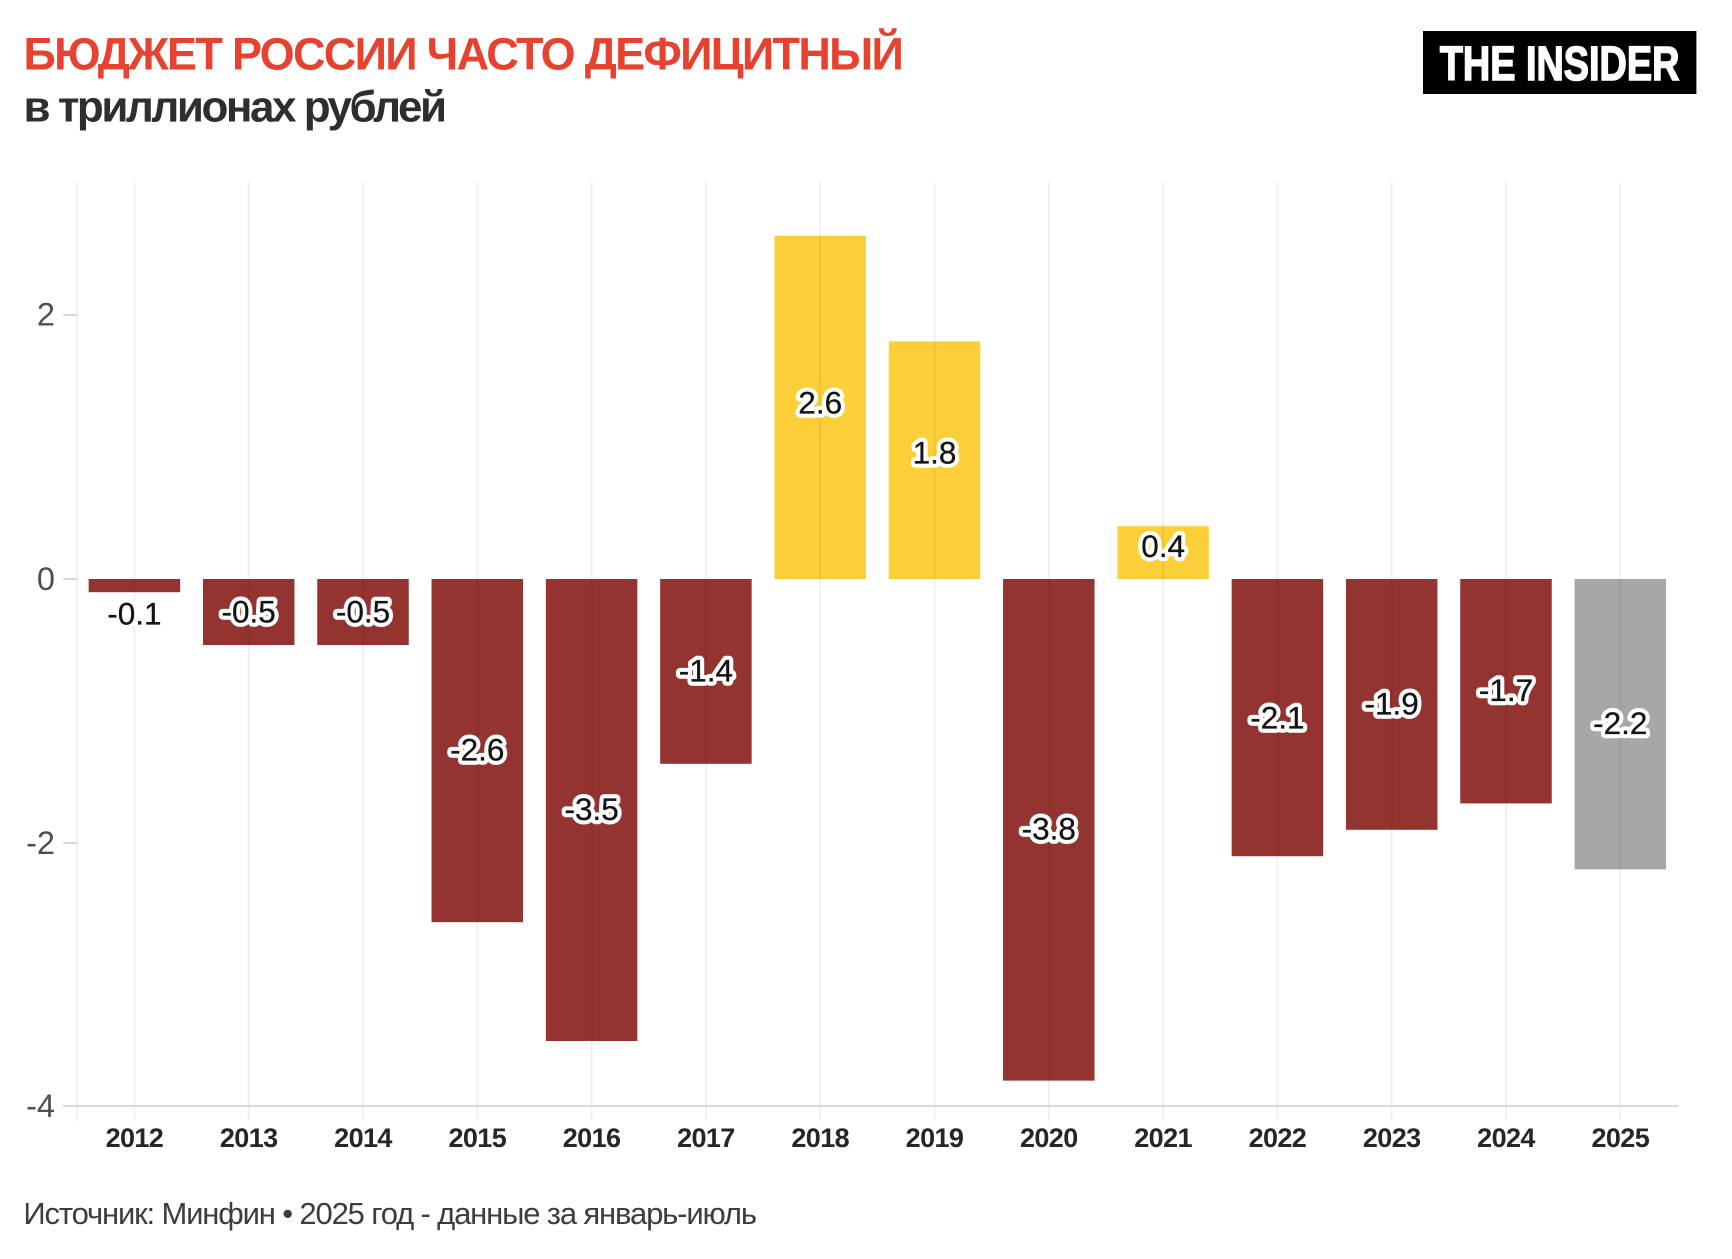  What do you see at coordinates (1560, 64) in the screenshot?
I see `svg-text: THE INSIDER` at bounding box center [1560, 64].